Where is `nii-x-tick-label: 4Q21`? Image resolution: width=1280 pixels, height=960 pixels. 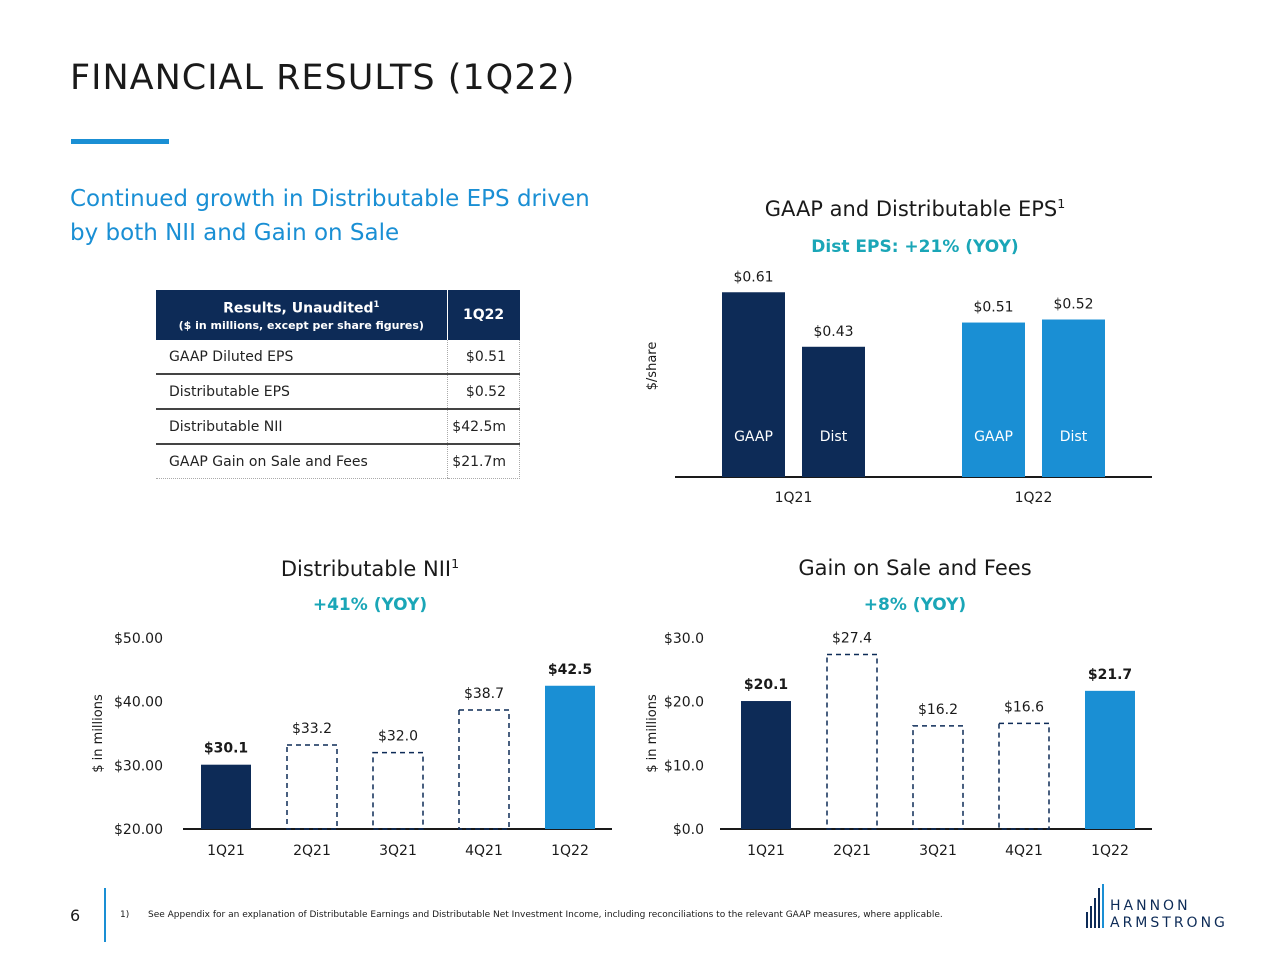
nii-x-tick-label: 4Q21 is located at coordinates (484, 851).